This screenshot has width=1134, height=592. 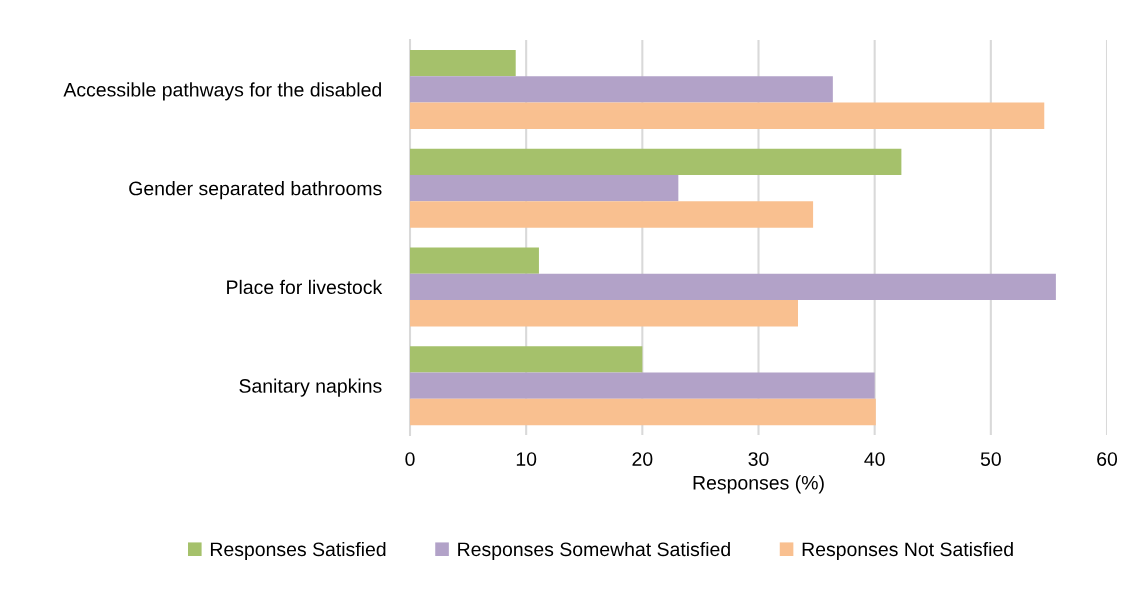 I want to click on y-tick-label: Place for livestock, so click(x=305, y=287).